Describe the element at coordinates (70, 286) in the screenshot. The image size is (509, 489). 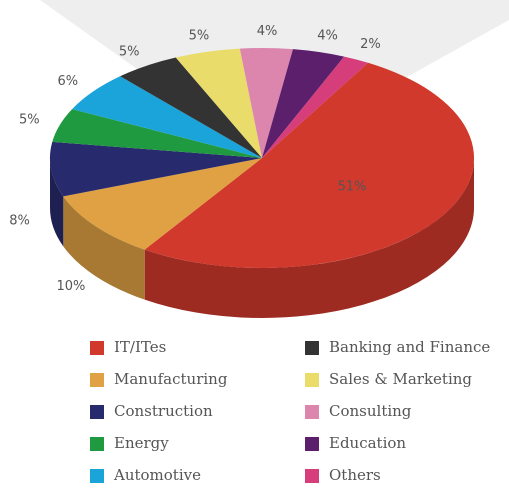
I see `value-label: 10%` at that location.